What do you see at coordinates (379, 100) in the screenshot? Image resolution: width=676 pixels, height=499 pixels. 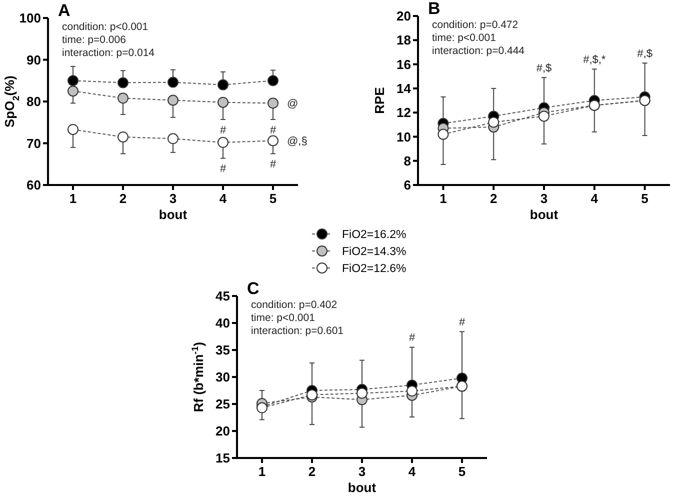 I see `y-axis-title: RPE` at bounding box center [379, 100].